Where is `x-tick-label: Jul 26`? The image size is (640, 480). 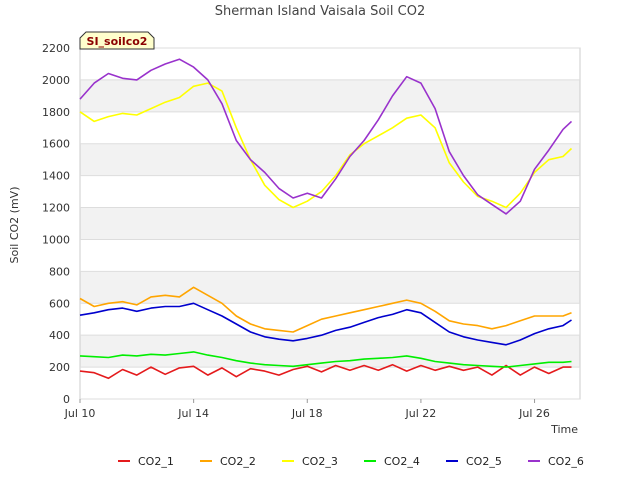 x-tick-label: Jul 26 is located at coordinates (534, 413).